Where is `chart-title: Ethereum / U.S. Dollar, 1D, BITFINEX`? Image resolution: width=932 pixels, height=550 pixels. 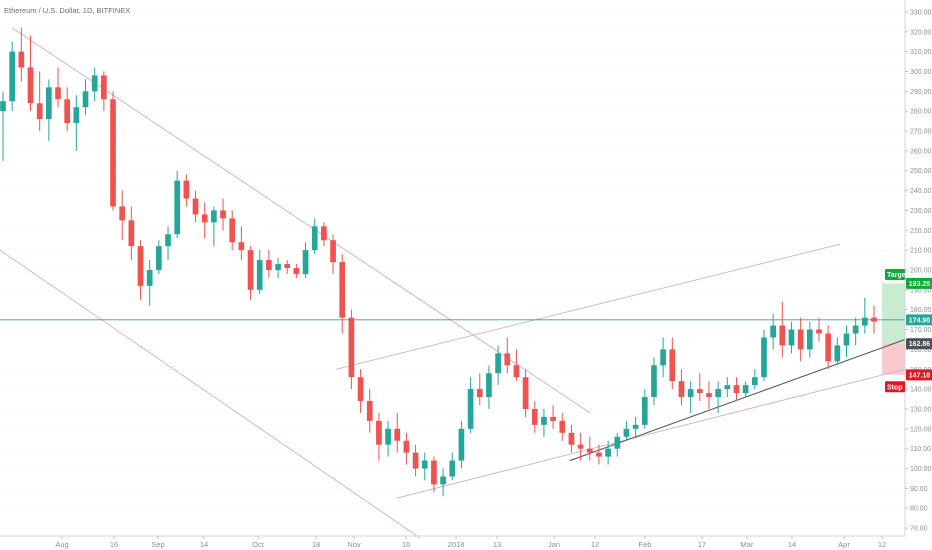 chart-title: Ethereum / U.S. Dollar, 1D, BITFINEX is located at coordinates (67, 10).